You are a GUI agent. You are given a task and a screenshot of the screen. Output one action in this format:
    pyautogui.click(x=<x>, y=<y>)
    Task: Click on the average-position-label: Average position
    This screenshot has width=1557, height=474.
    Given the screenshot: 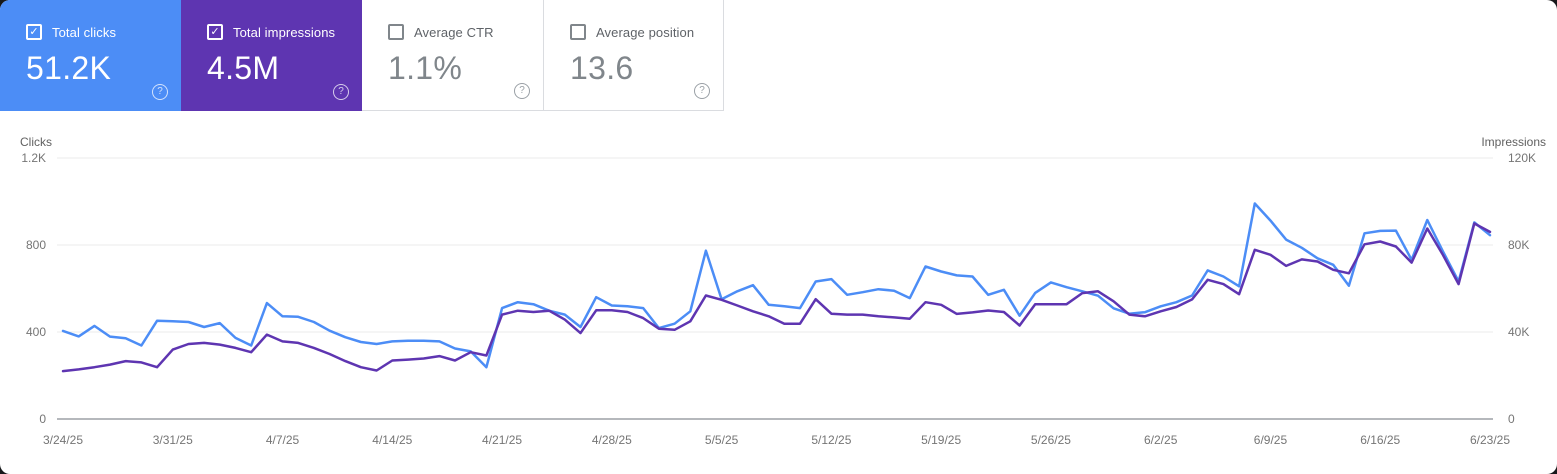 What is the action you would take?
    pyautogui.click(x=645, y=32)
    